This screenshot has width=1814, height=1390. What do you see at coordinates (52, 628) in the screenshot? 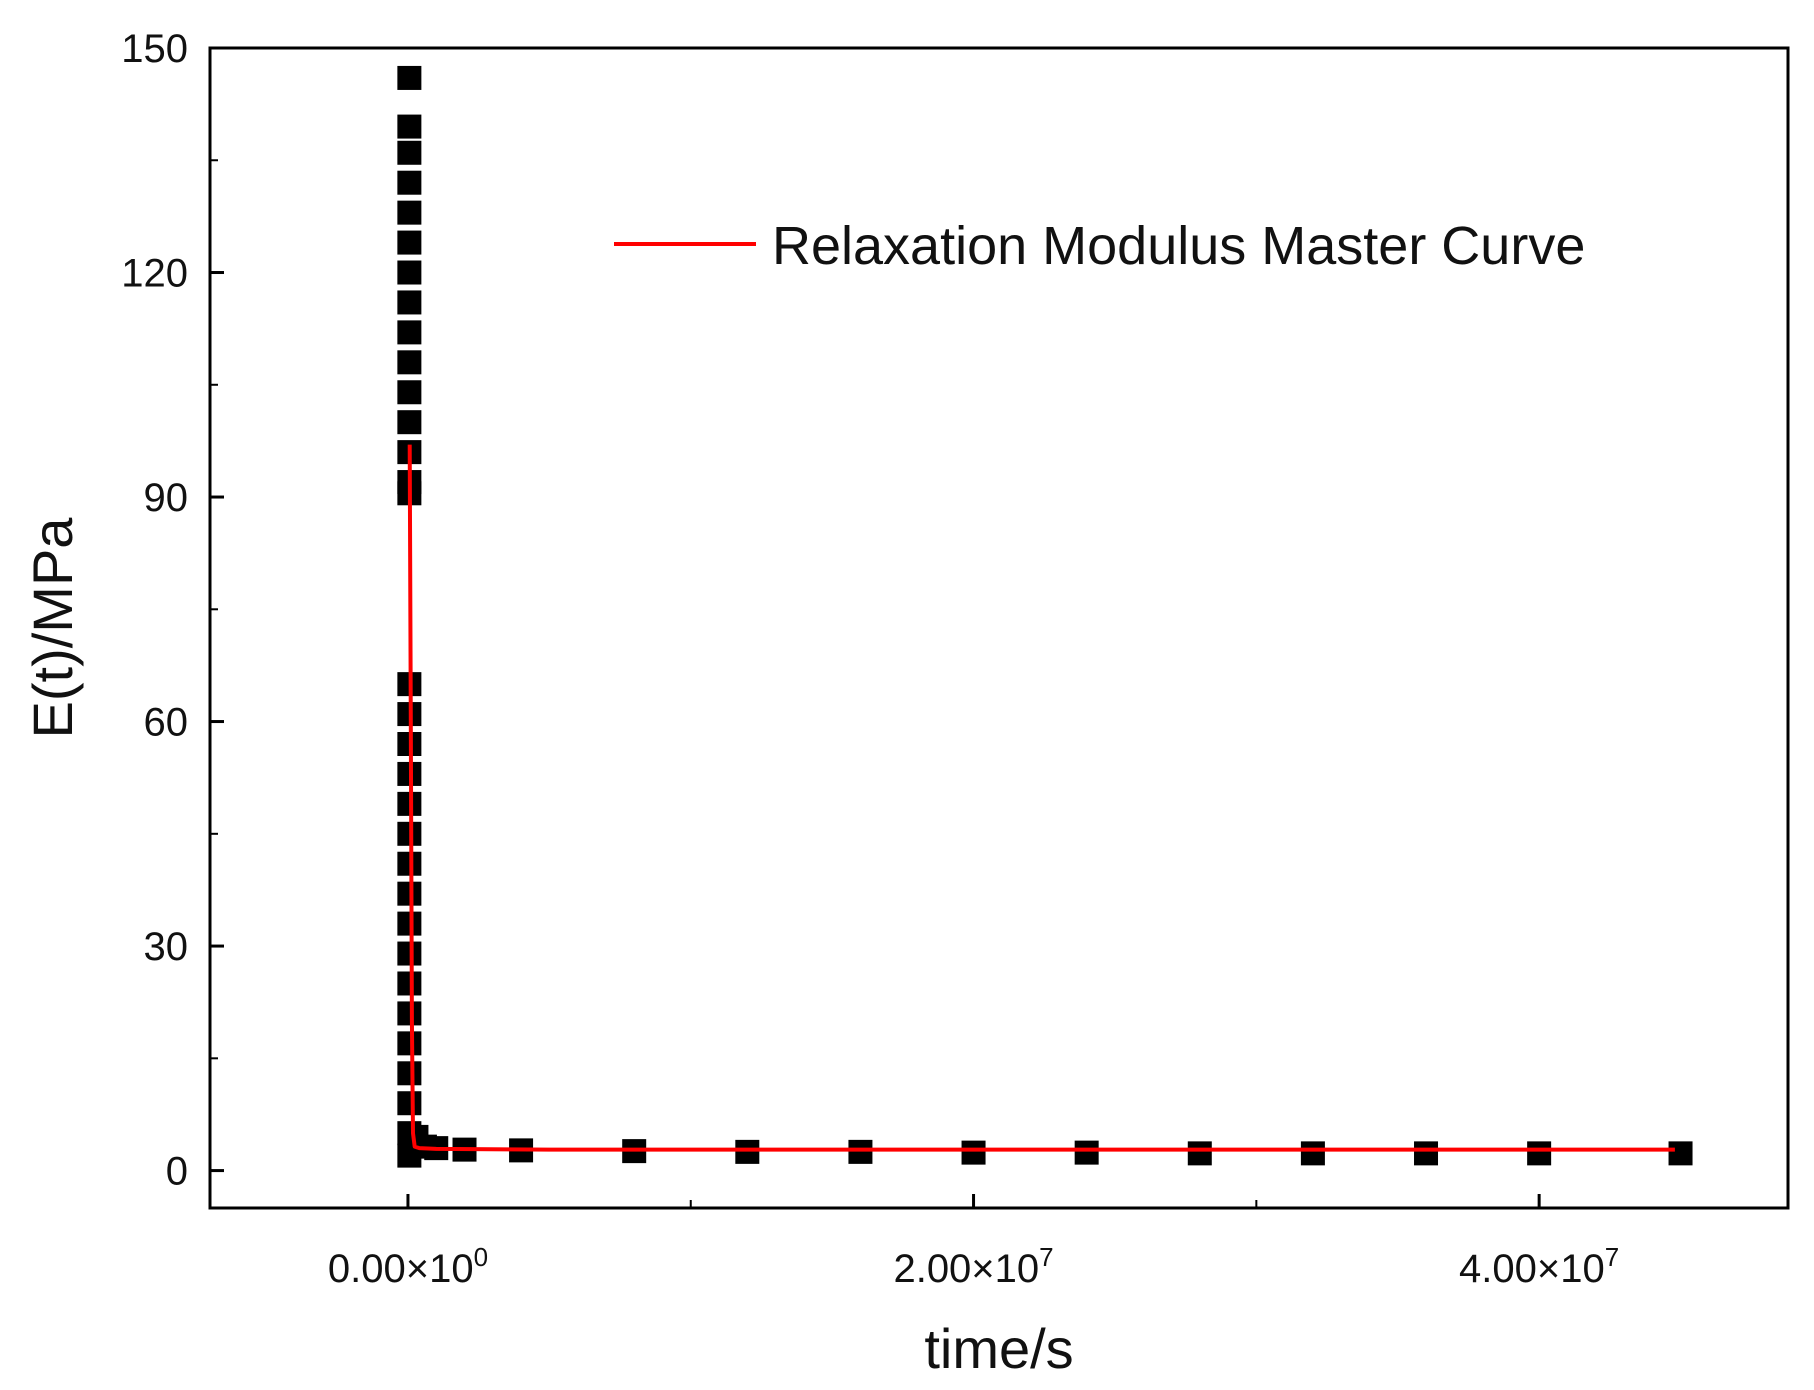
I see `y-axis-title: E(t)/MPa` at bounding box center [52, 628].